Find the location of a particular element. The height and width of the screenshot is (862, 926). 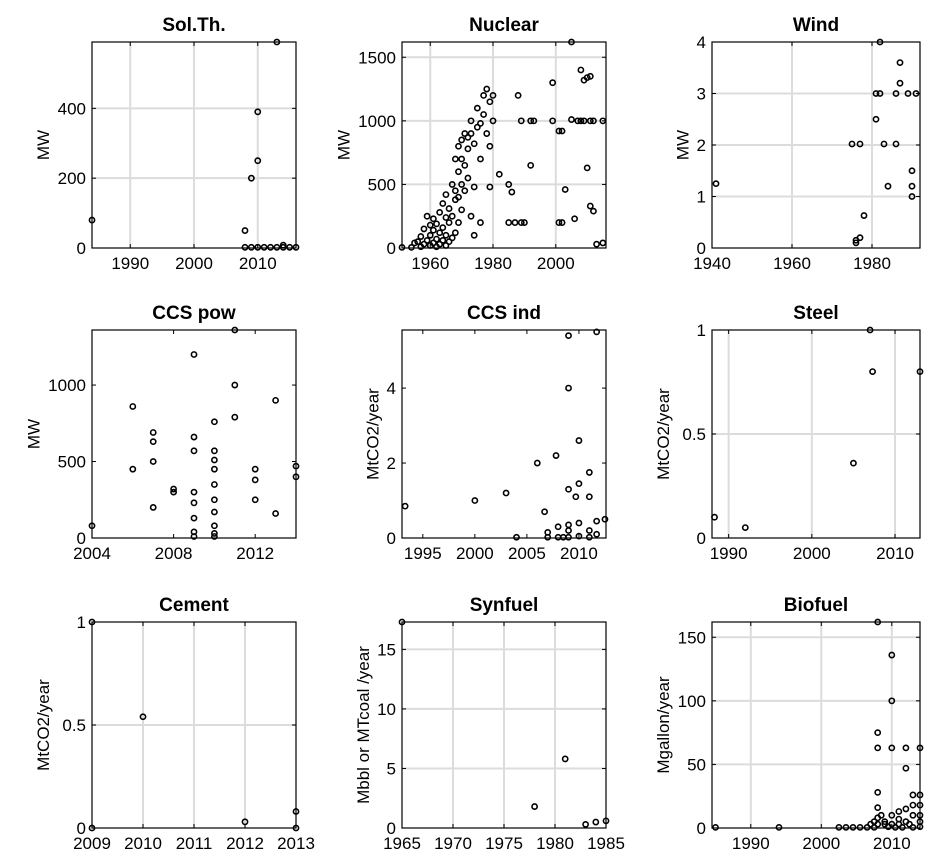

x-tick-label: 2004 is located at coordinates (92, 553).